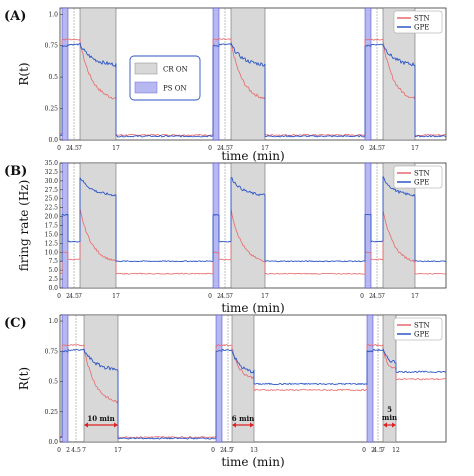 This screenshot has width=474, height=476. What do you see at coordinates (15, 171) in the screenshot?
I see `panel-label: (B)` at bounding box center [15, 171].